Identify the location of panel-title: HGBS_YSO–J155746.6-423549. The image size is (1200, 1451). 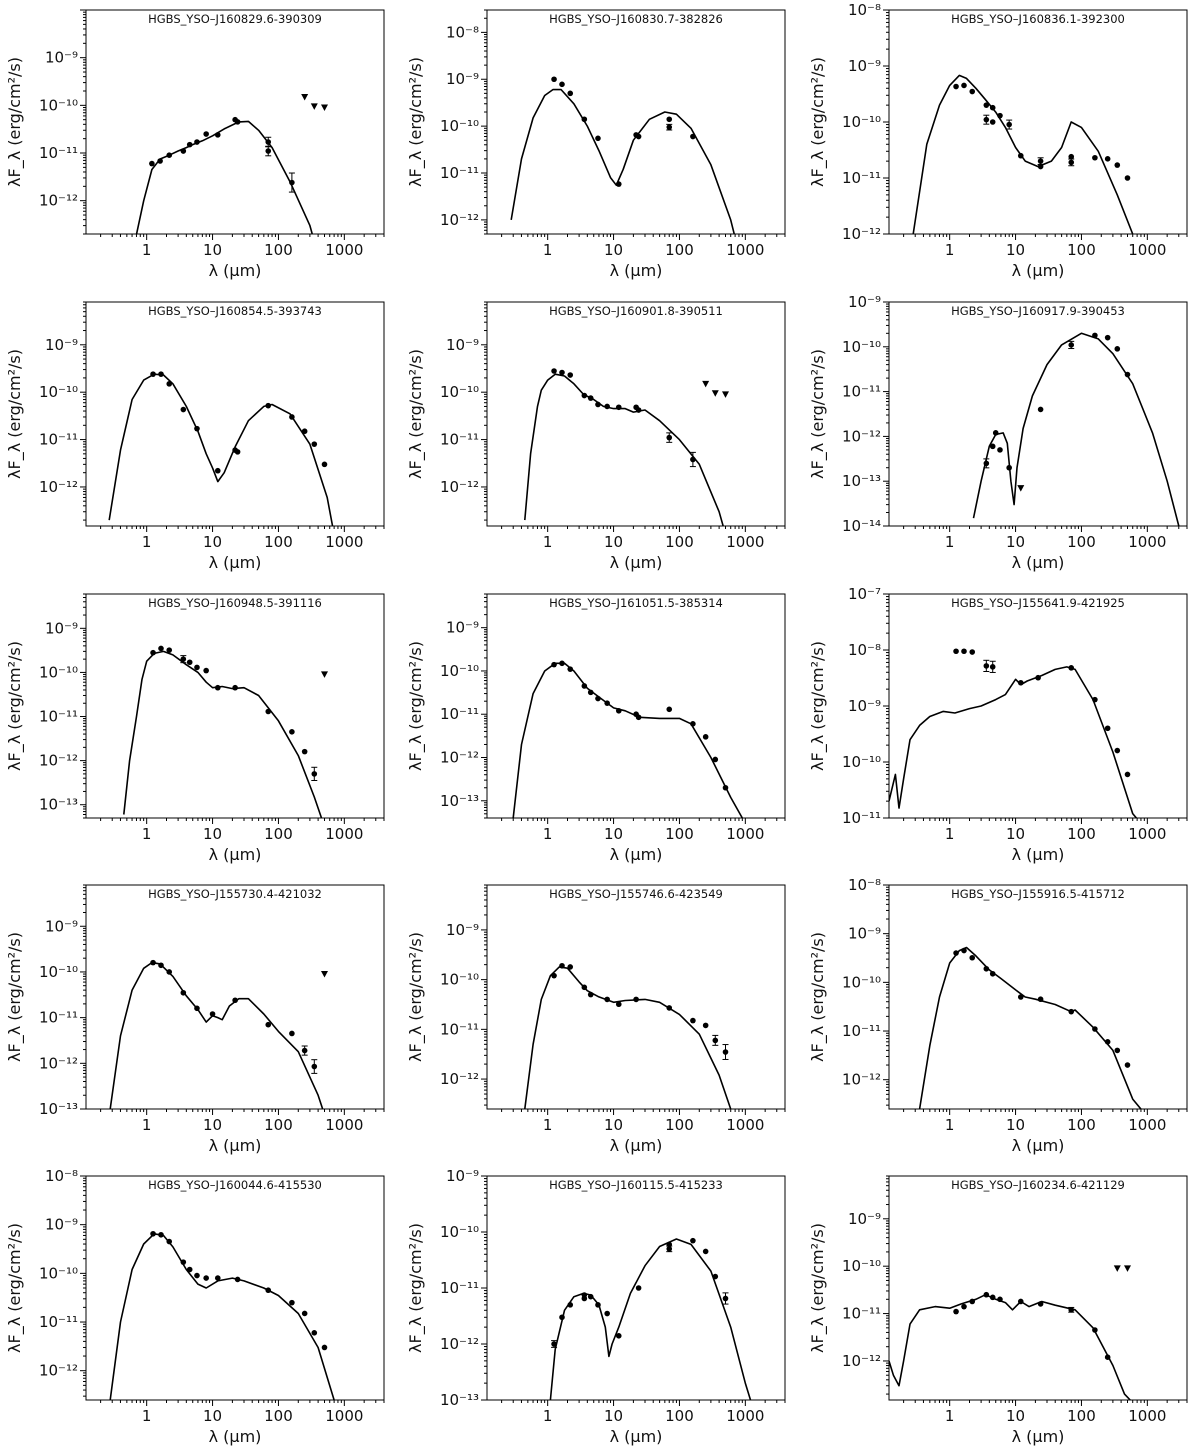
(636, 894).